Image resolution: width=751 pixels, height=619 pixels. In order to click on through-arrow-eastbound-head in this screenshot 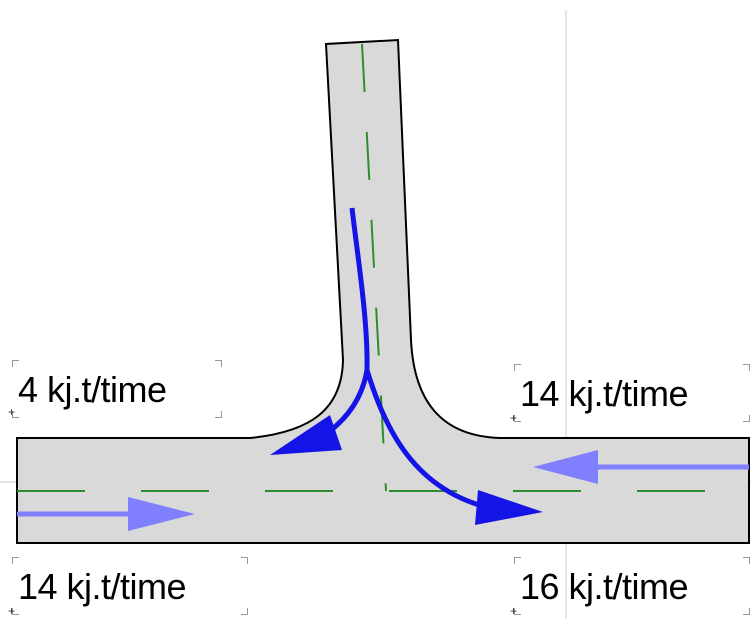, I will do `click(161, 514)`.